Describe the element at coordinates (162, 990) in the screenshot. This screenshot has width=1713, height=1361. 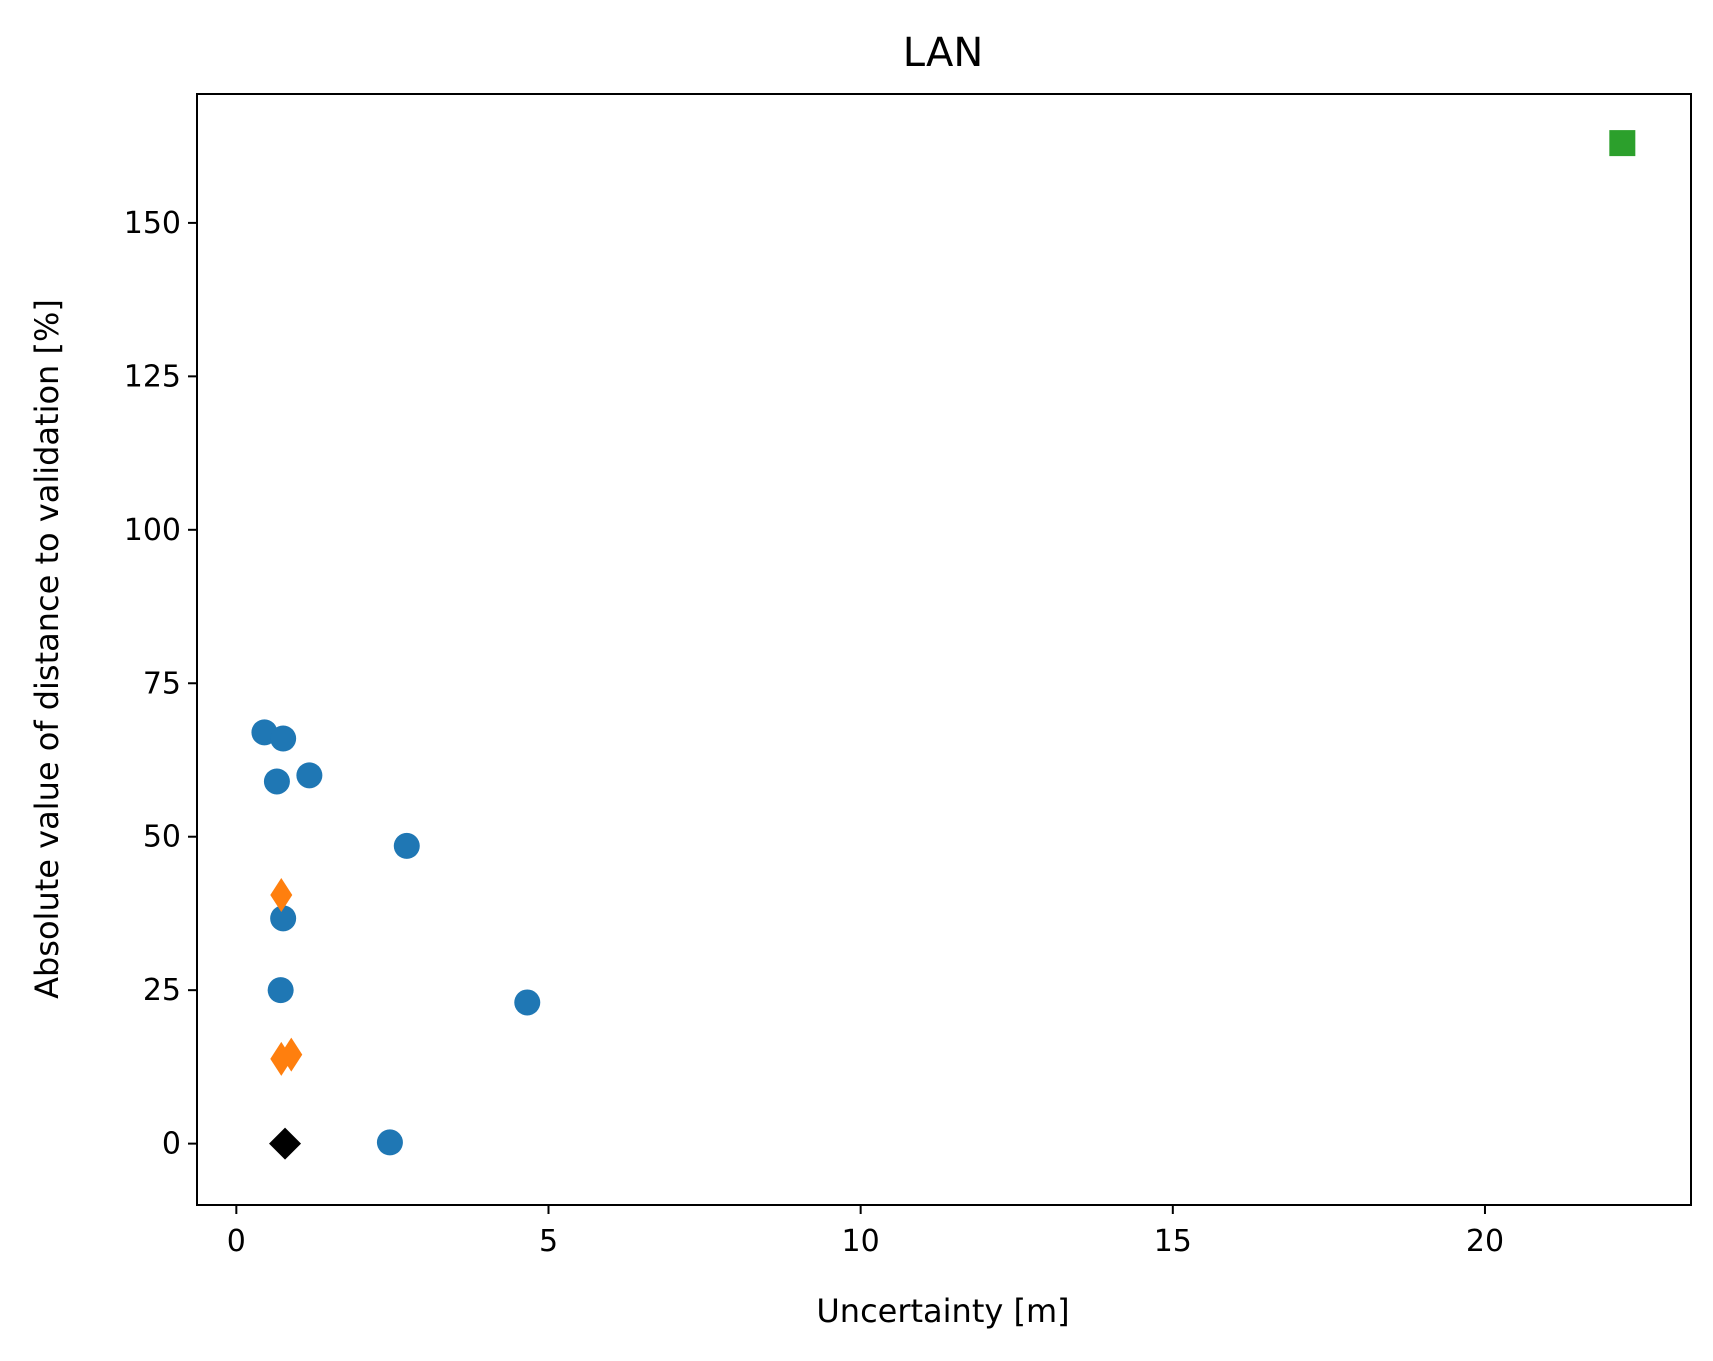
I see `y-tick-label: 25` at that location.